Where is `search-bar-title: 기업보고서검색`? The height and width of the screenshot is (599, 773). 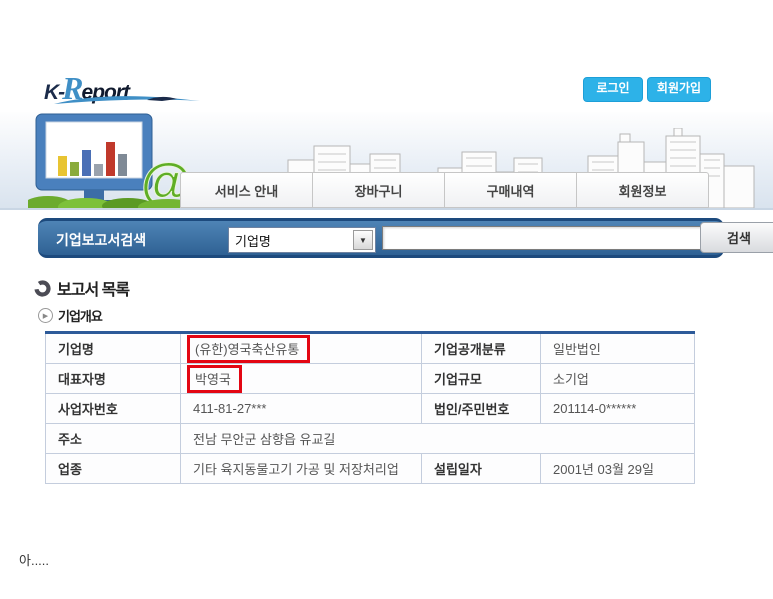
search-bar-title: 기업보고서검색 is located at coordinates (101, 240).